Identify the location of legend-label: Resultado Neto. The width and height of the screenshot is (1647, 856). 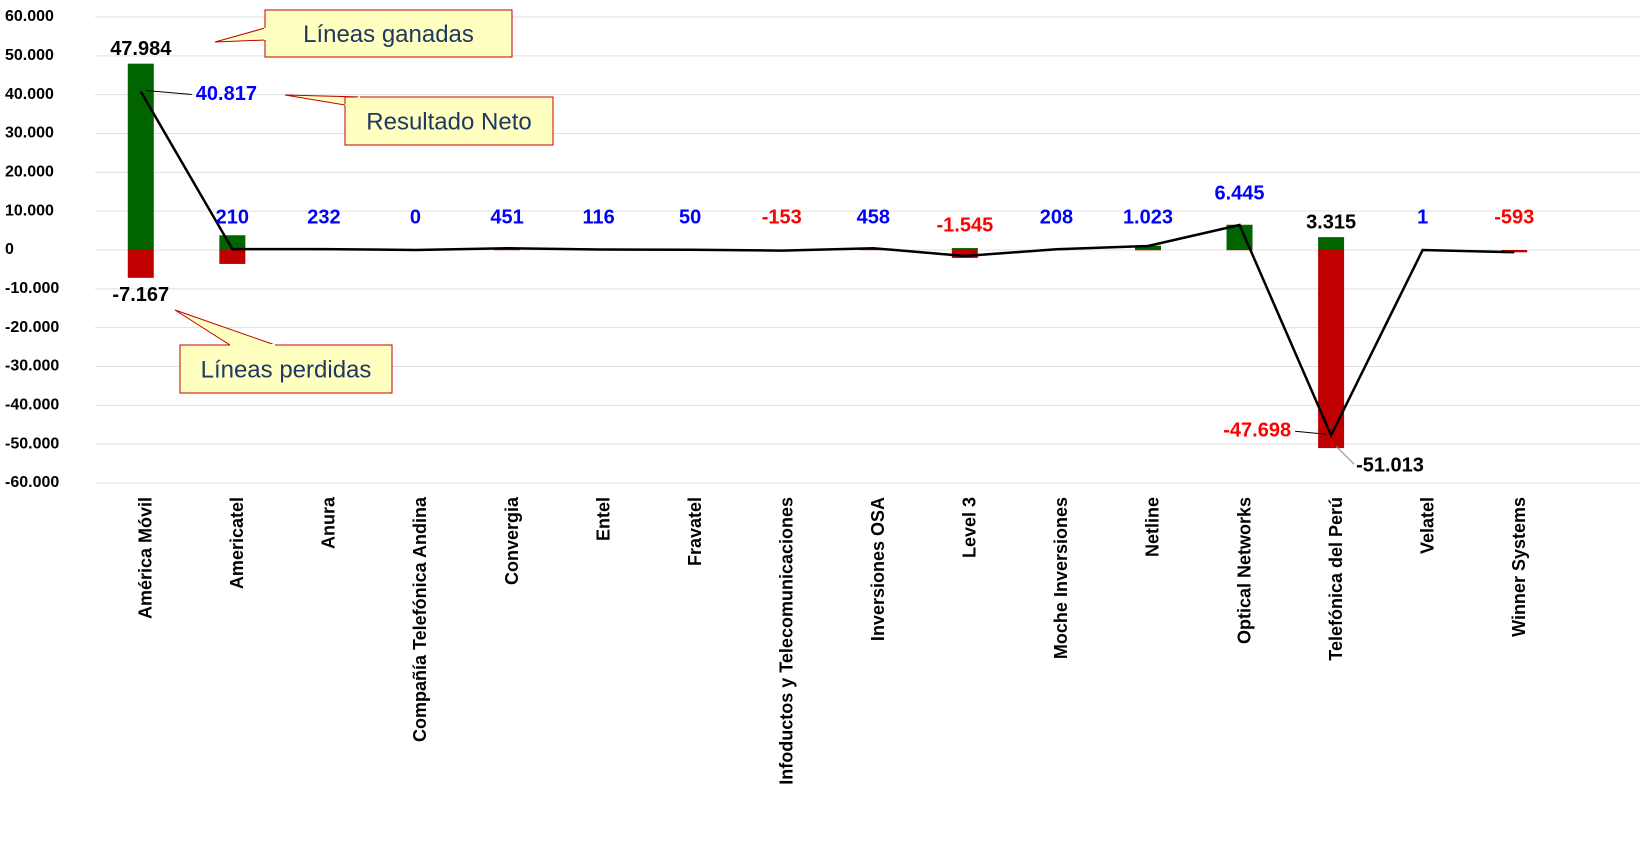
(448, 121).